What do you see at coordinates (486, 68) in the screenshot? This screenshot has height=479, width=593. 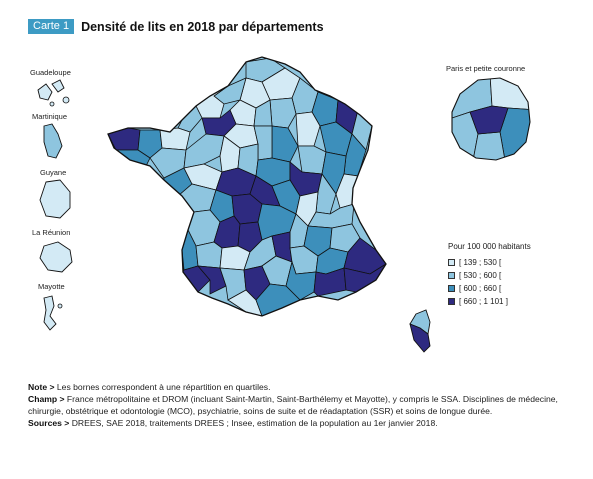 I see `label-paris: Paris et petite couronne` at bounding box center [486, 68].